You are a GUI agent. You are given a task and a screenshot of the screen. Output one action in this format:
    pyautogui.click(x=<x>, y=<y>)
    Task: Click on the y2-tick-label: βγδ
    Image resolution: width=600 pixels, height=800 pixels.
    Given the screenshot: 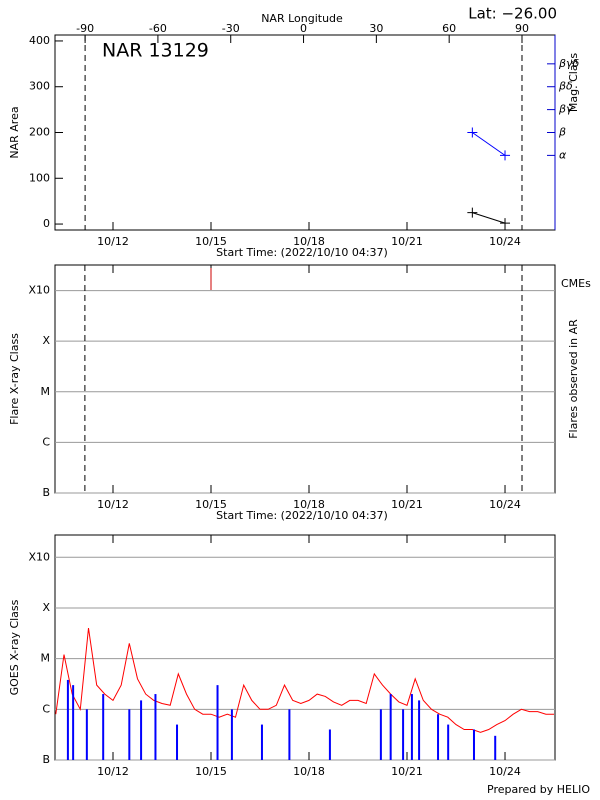 What is the action you would take?
    pyautogui.click(x=569, y=63)
    